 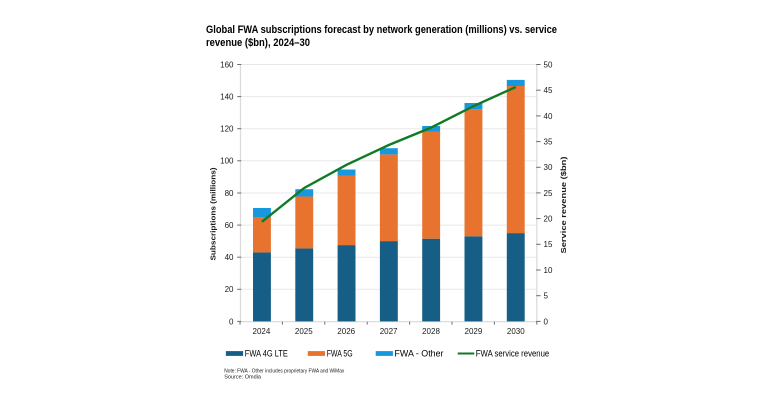 I want to click on svg-text: 2027, so click(x=389, y=331).